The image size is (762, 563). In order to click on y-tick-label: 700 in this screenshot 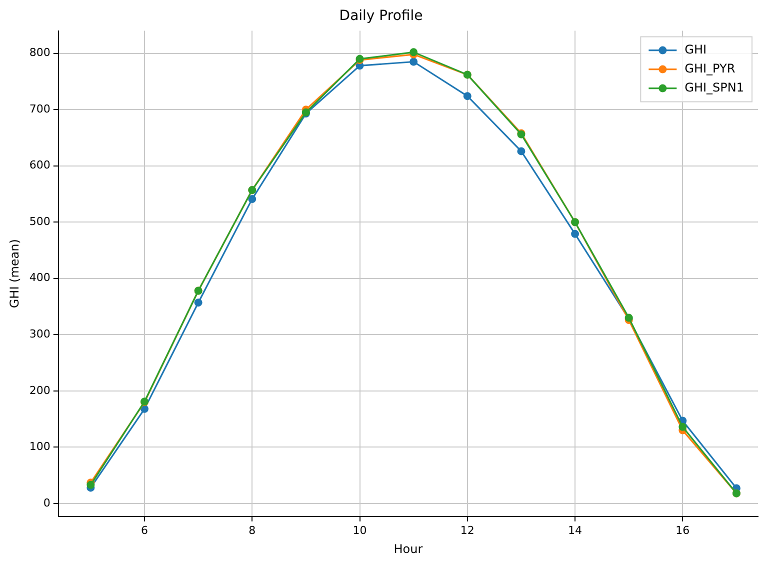, I will do `click(39, 109)`.